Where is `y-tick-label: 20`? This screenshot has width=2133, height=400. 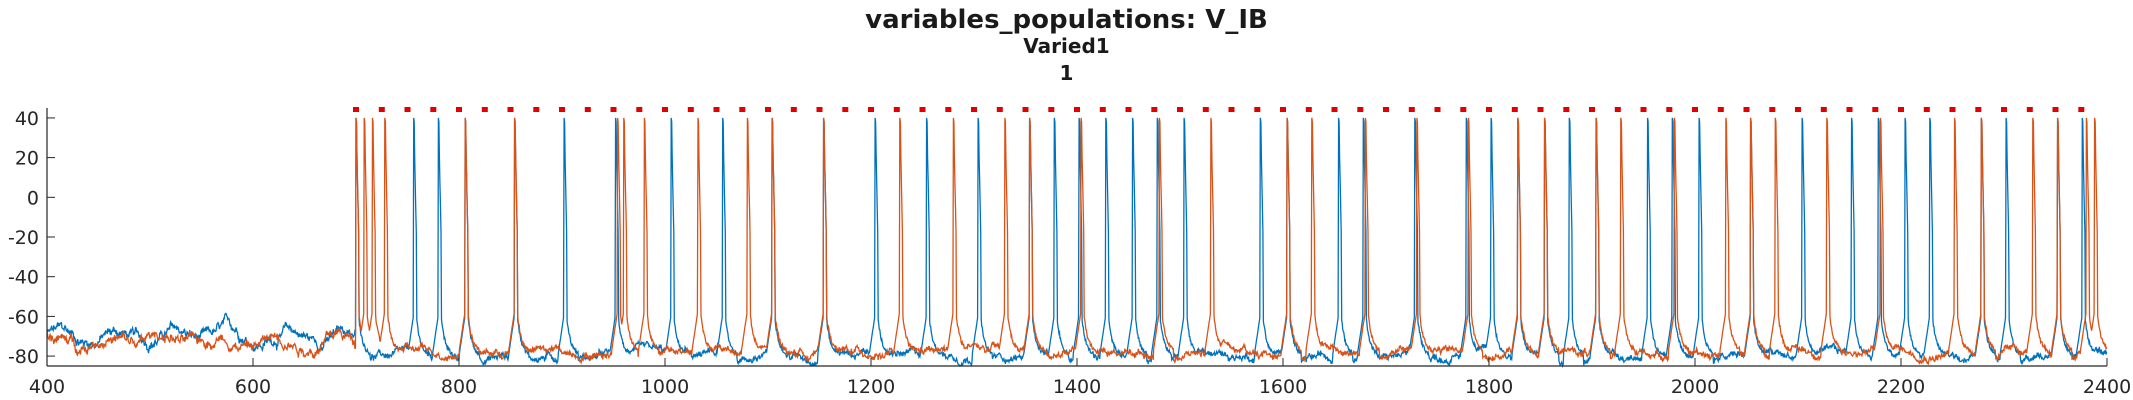
y-tick-label: 20 is located at coordinates (27, 159).